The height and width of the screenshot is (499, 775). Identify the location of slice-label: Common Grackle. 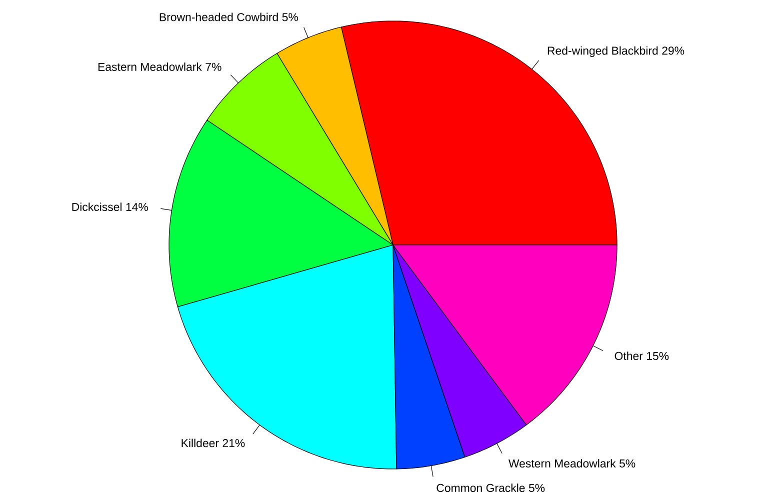
(480, 488).